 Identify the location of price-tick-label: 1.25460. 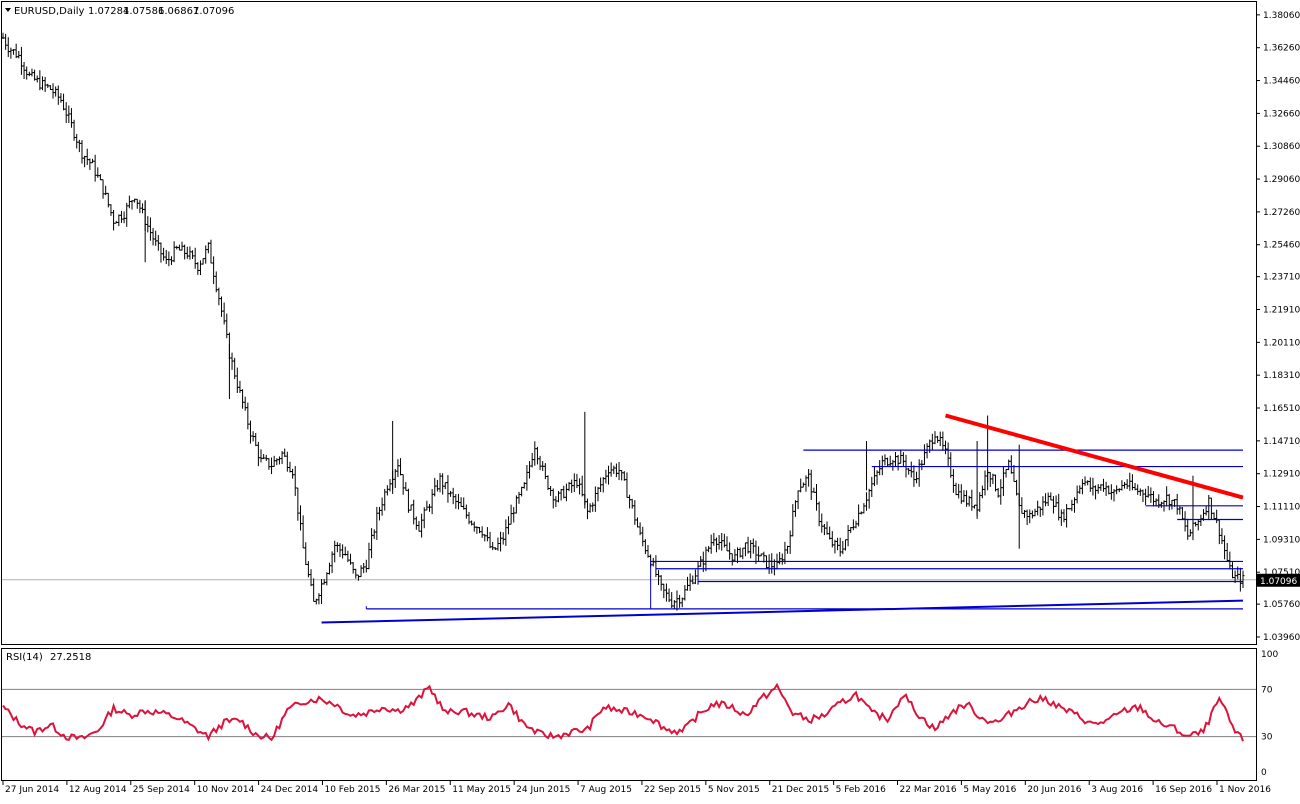
(1281, 246).